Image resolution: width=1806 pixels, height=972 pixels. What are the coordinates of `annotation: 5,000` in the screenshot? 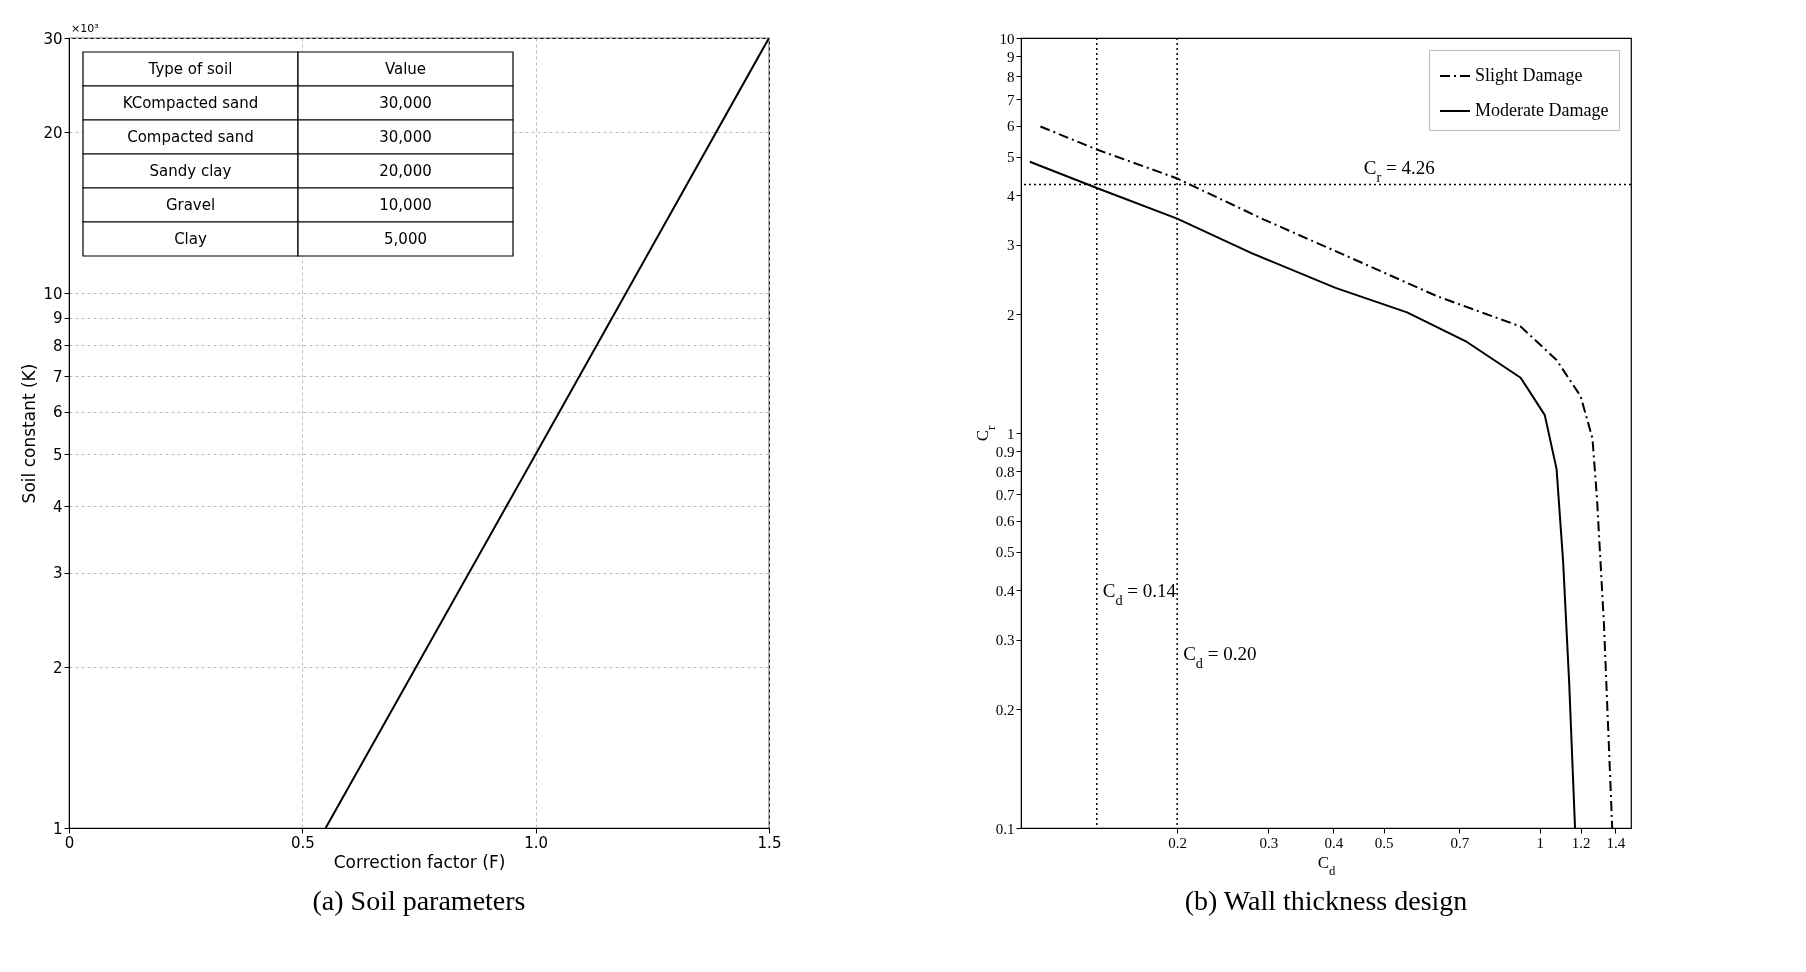 It's located at (405, 239).